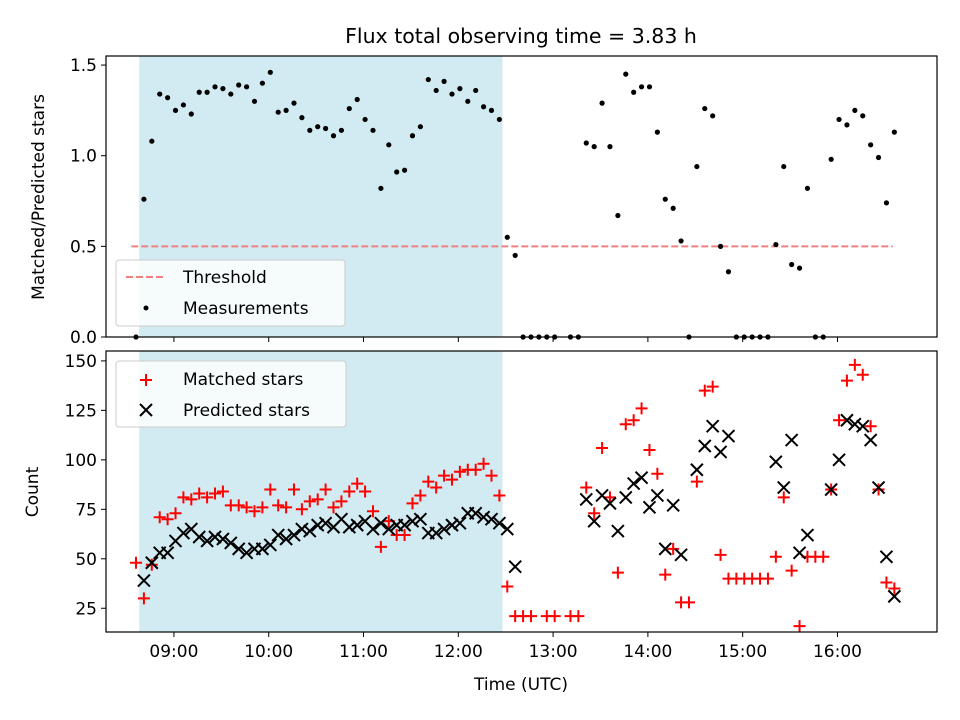 This screenshot has width=960, height=720. I want to click on x-tick-label: 13:00, so click(553, 652).